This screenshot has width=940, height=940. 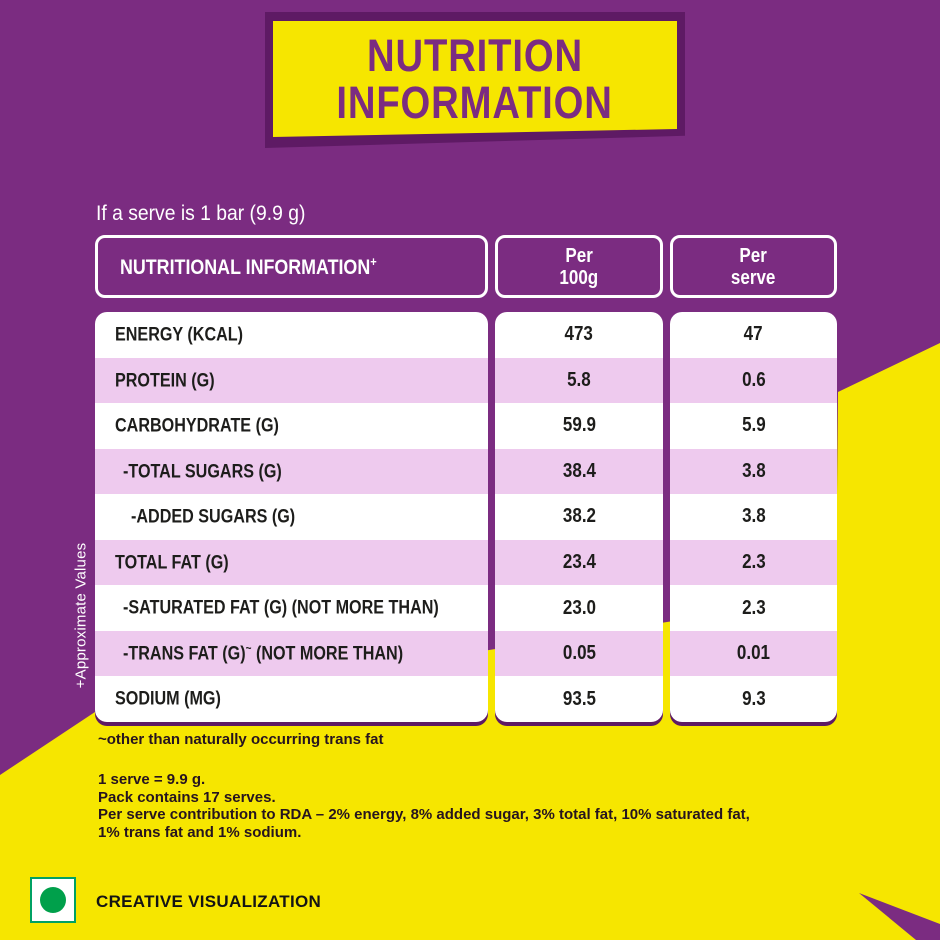 What do you see at coordinates (753, 334) in the screenshot?
I see `per-serve-value: 47` at bounding box center [753, 334].